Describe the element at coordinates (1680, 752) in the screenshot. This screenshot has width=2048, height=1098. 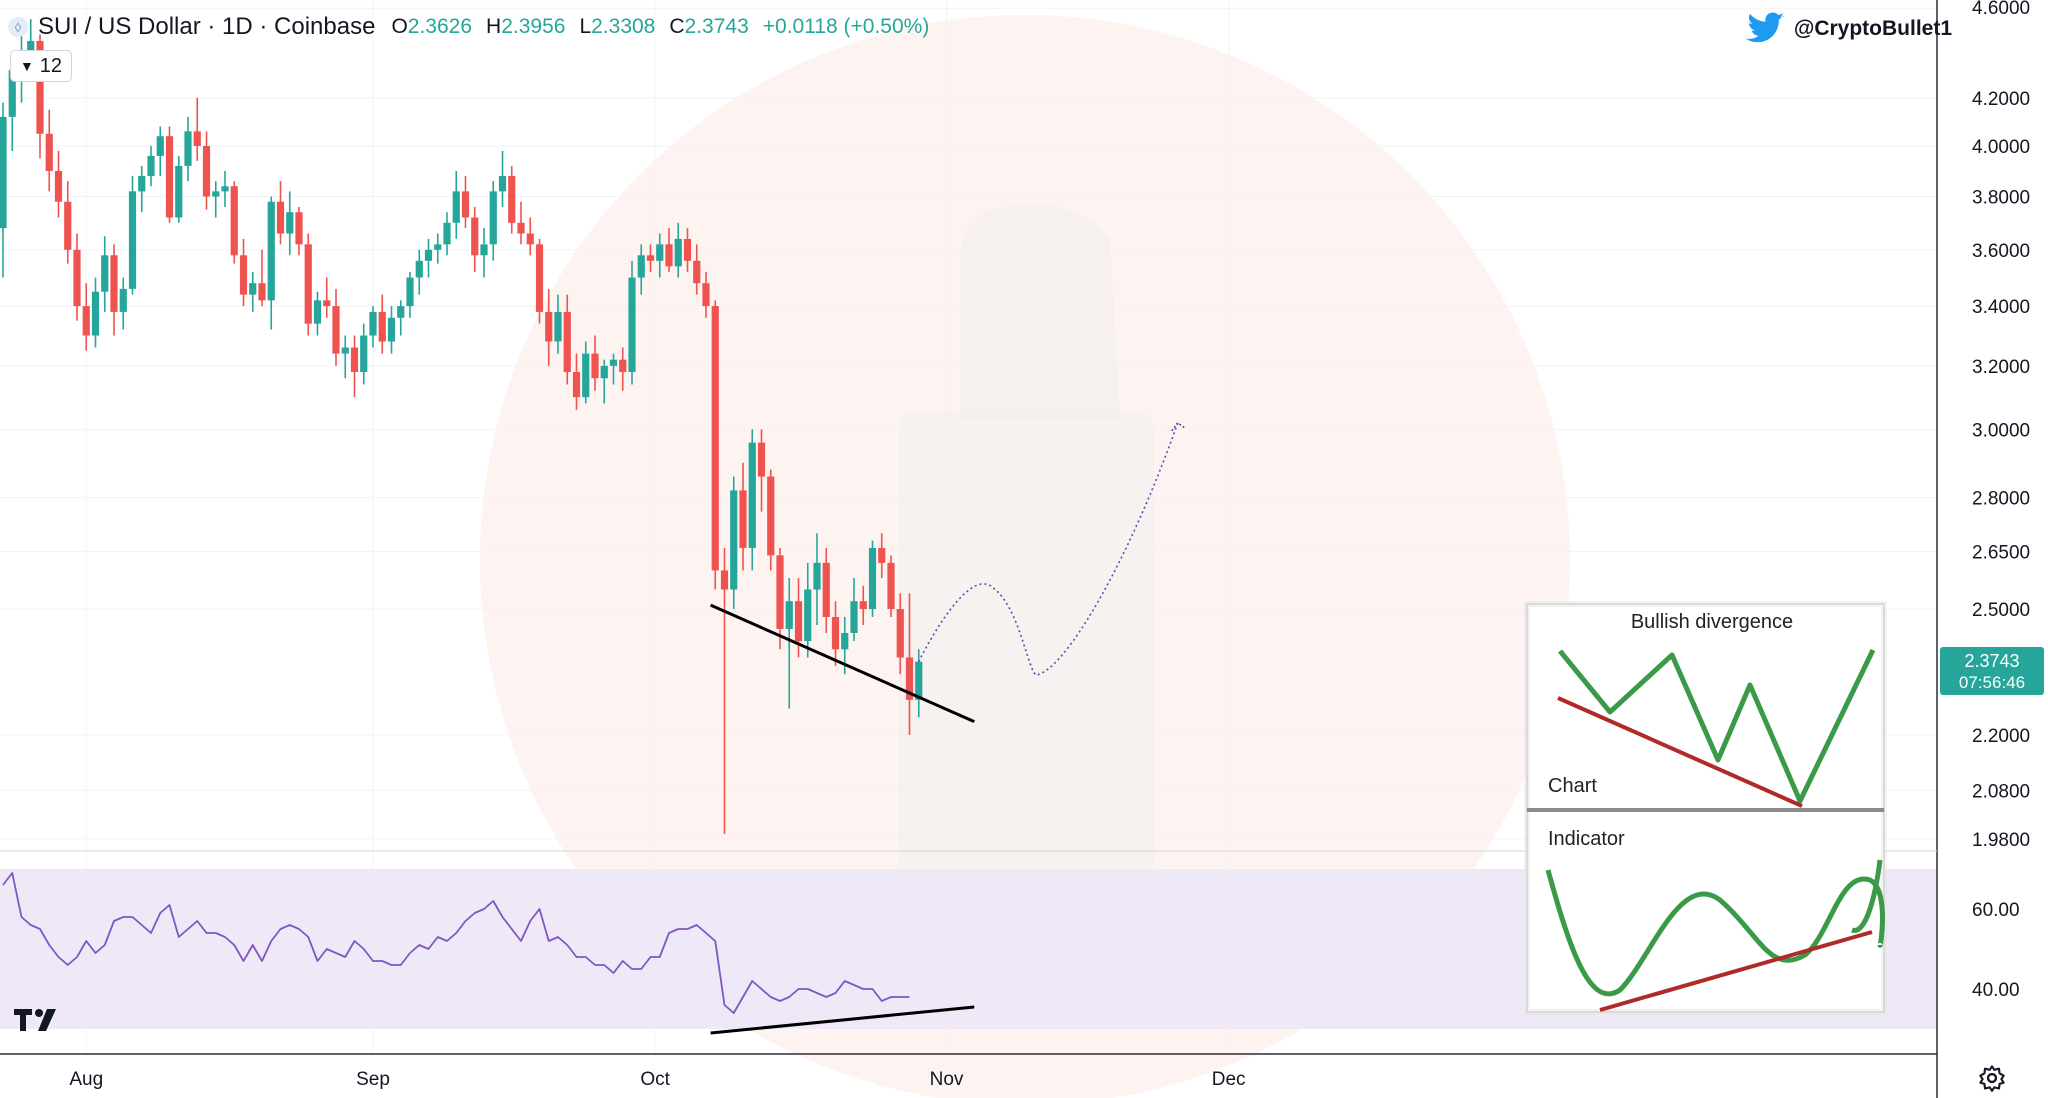
I see `inset-price-trendline` at that location.